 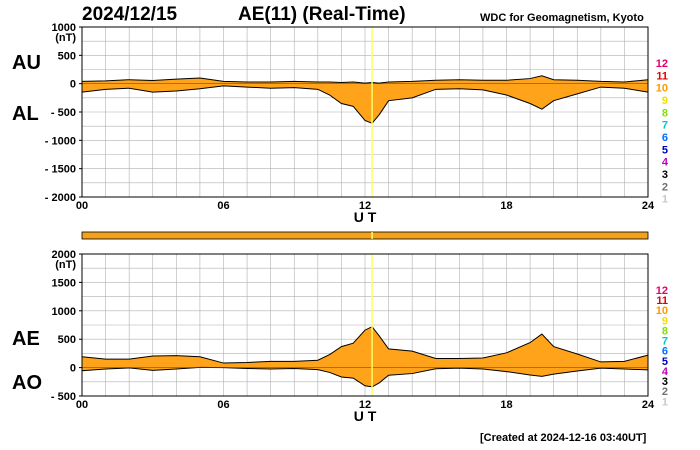 What do you see at coordinates (60, 198) in the screenshot?
I see `y-tick-label: - 2000` at bounding box center [60, 198].